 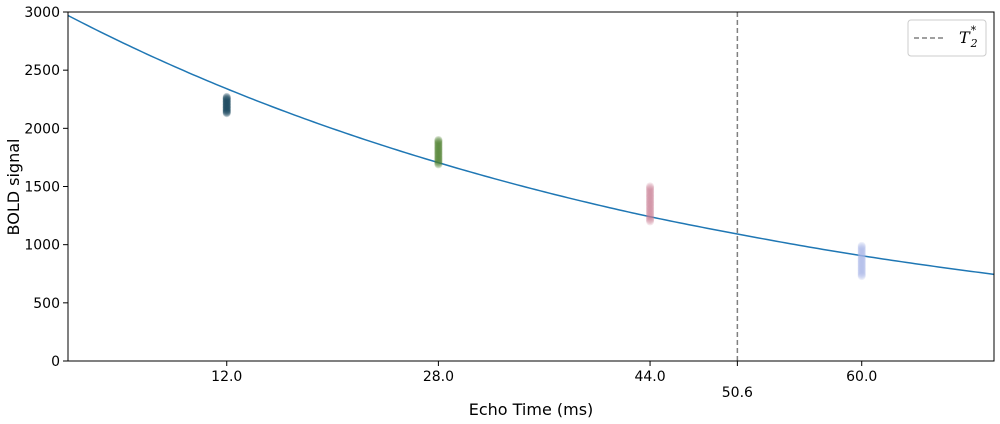 I want to click on legend-frame, so click(x=947, y=38).